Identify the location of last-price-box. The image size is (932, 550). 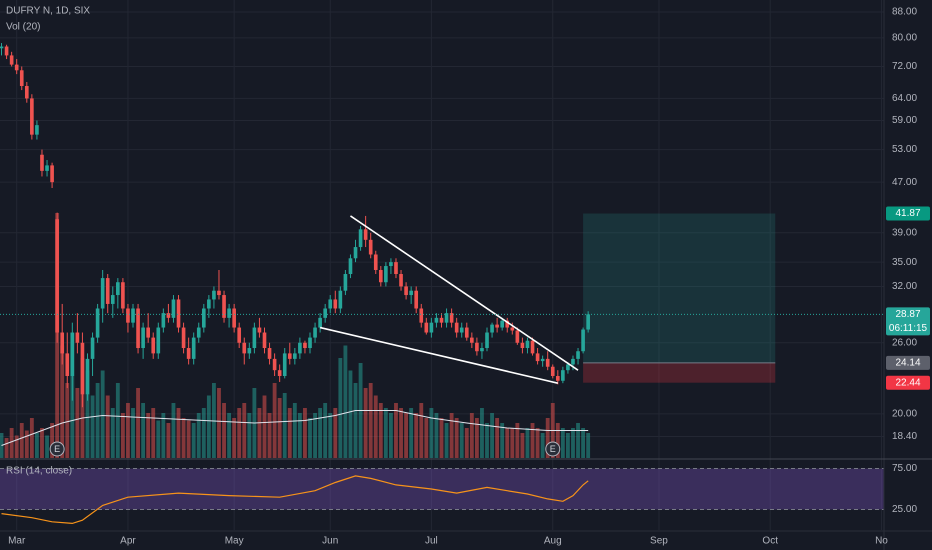
(908, 321).